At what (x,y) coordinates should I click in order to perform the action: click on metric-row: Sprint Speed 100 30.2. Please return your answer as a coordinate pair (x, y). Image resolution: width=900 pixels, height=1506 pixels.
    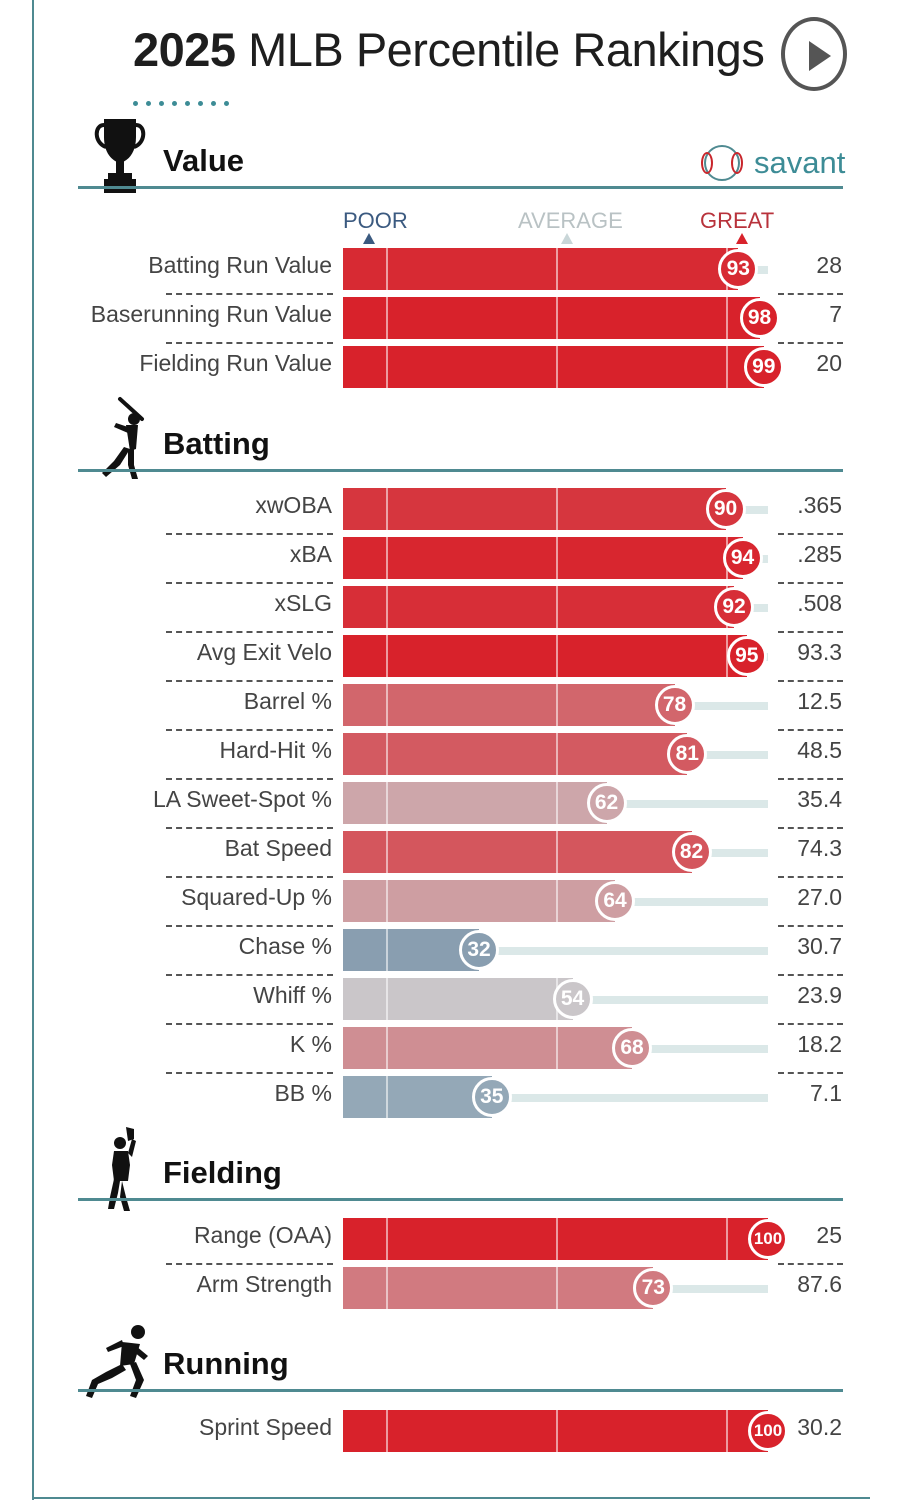
    Looking at the image, I should click on (450, 1432).